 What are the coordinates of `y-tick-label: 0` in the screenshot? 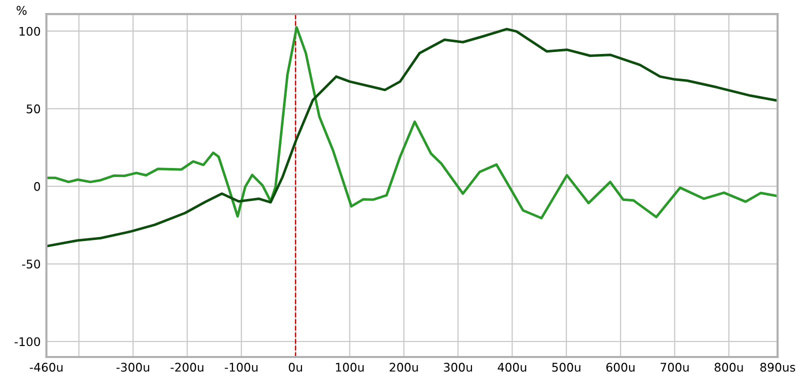 It's located at (37, 186).